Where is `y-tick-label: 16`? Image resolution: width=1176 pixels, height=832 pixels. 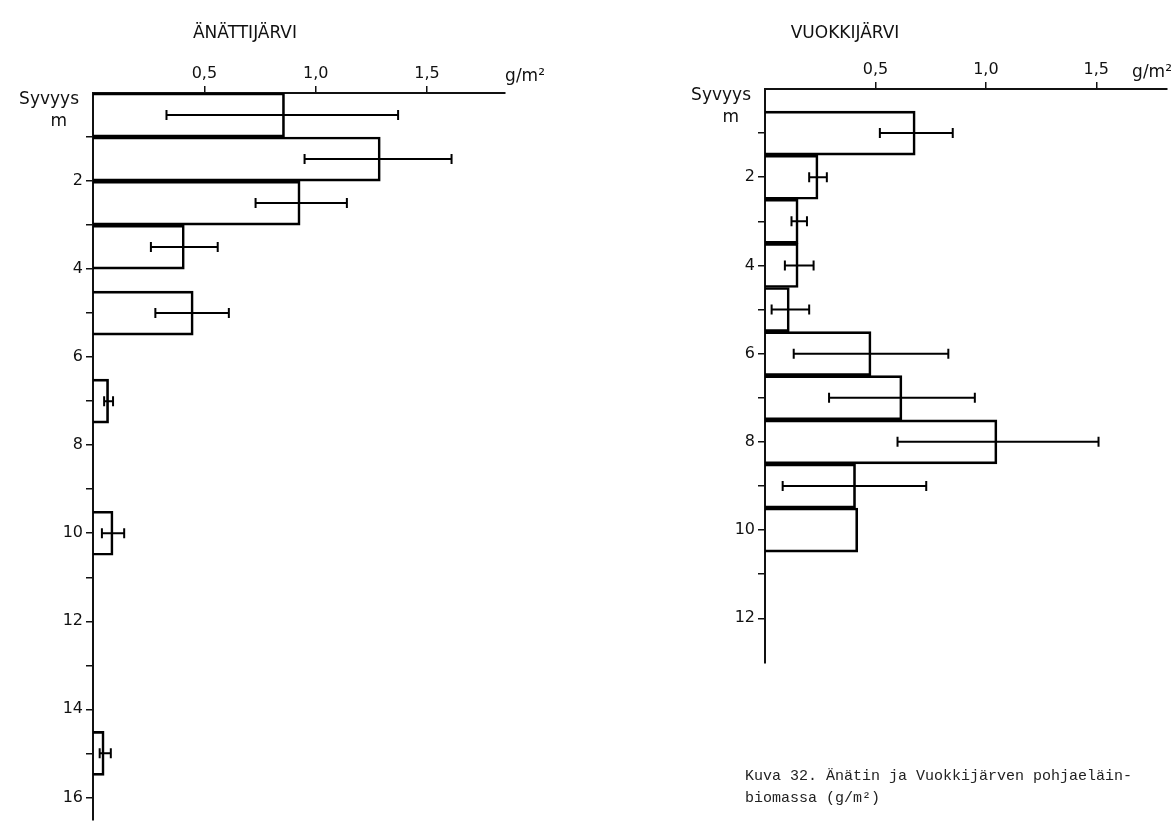 y-tick-label: 16 is located at coordinates (72, 796).